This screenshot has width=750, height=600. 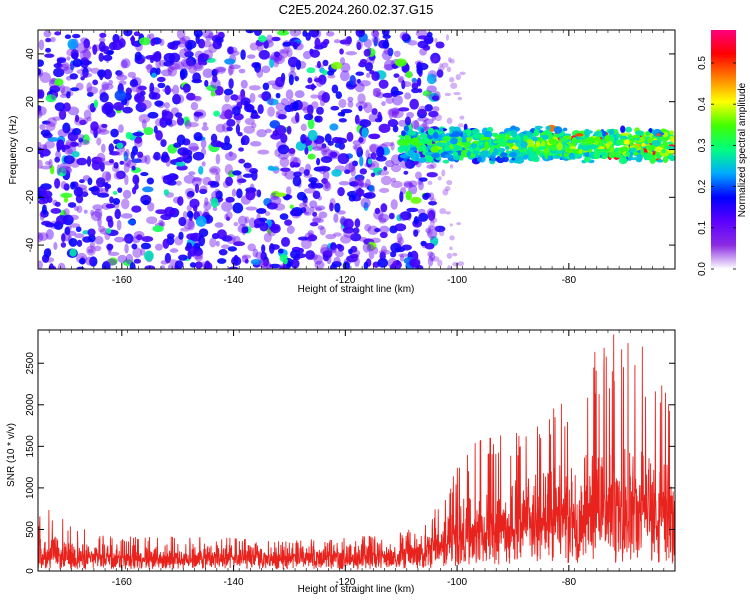 What do you see at coordinates (30, 404) in the screenshot?
I see `snr-y-tick-label: 2000` at bounding box center [30, 404].